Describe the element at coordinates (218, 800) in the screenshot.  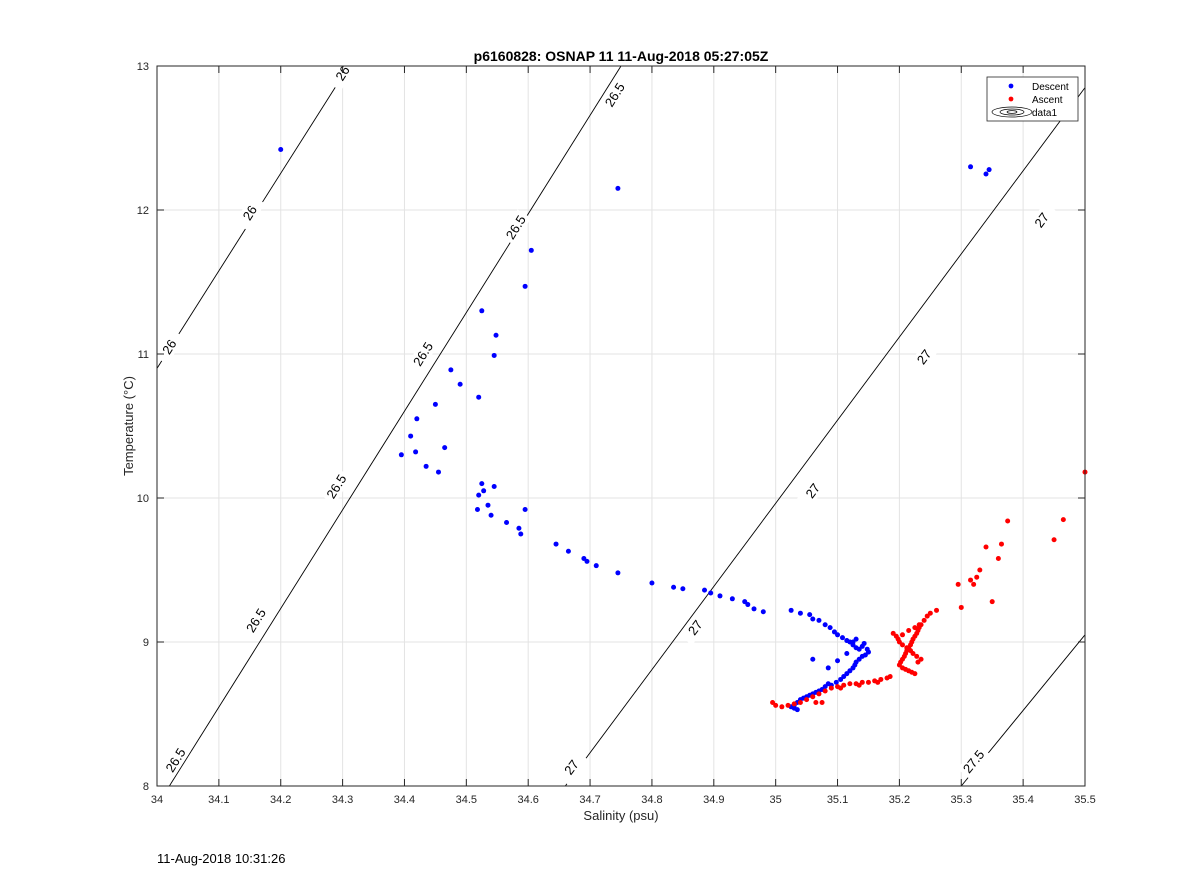
I see `x-tick-label: 34.1` at that location.